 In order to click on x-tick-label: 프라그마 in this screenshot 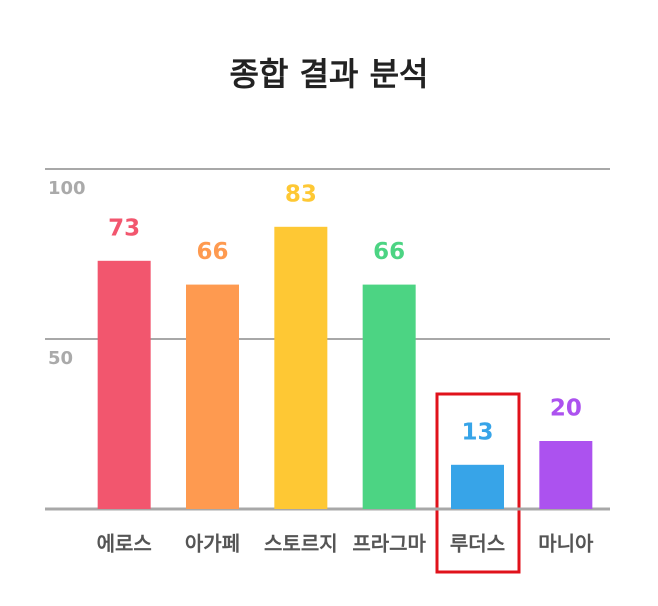, I will do `click(389, 544)`.